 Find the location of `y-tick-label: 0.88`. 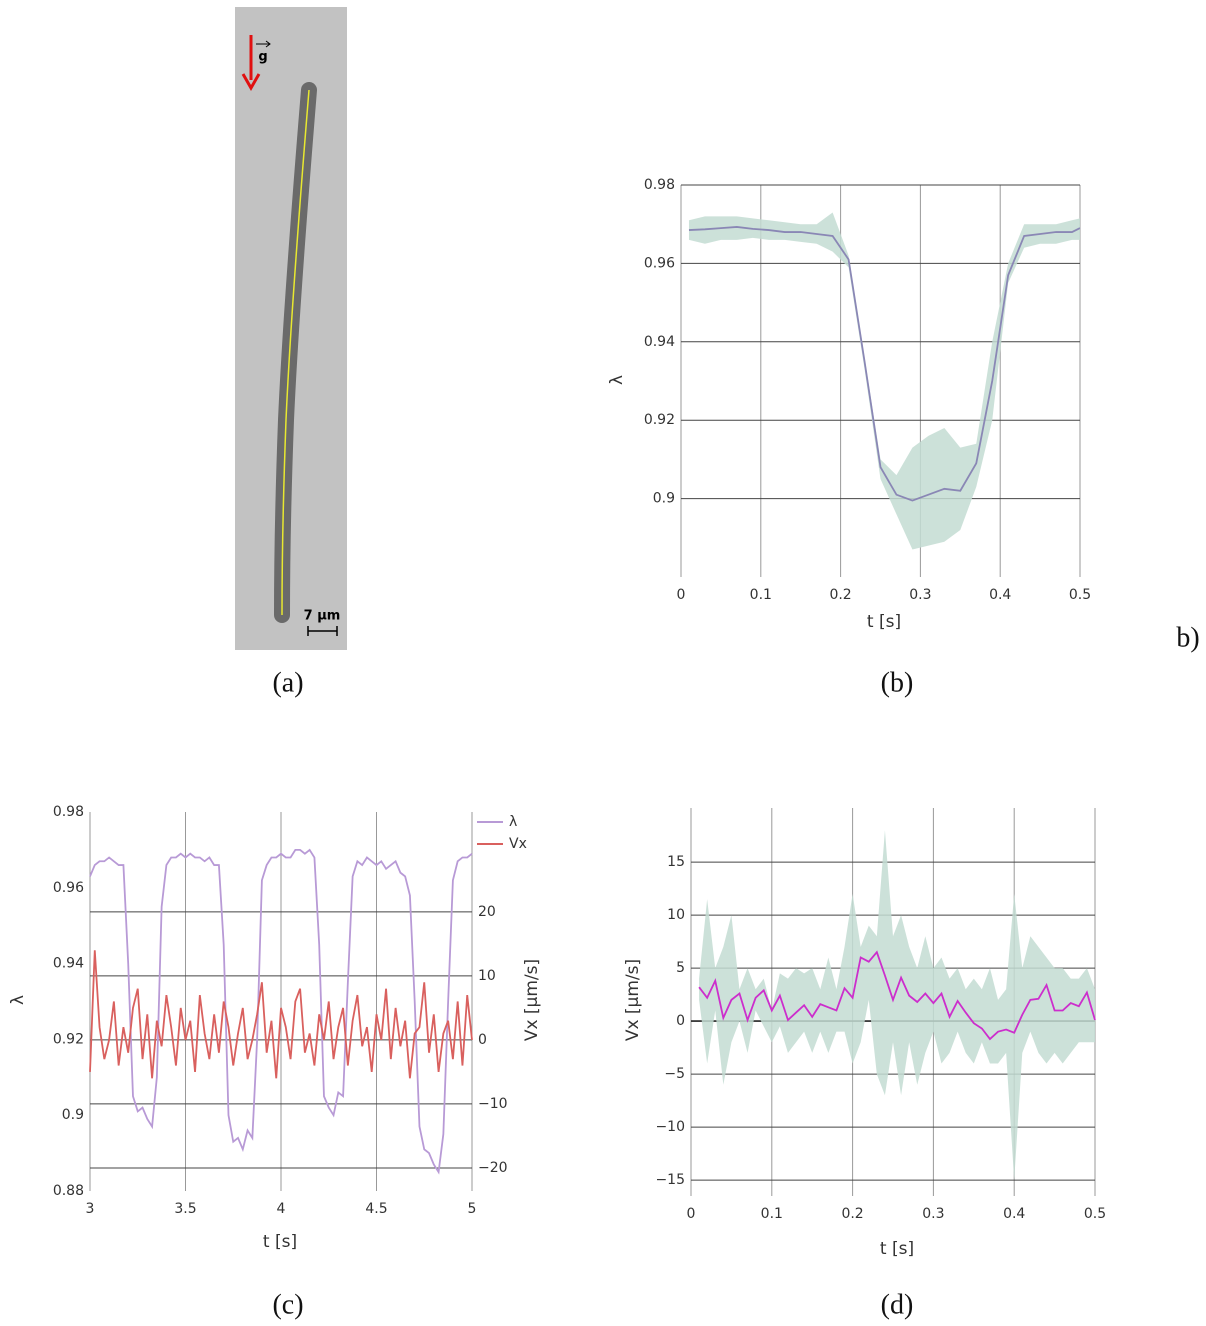

y-tick-label: 0.88 is located at coordinates (68, 1191).